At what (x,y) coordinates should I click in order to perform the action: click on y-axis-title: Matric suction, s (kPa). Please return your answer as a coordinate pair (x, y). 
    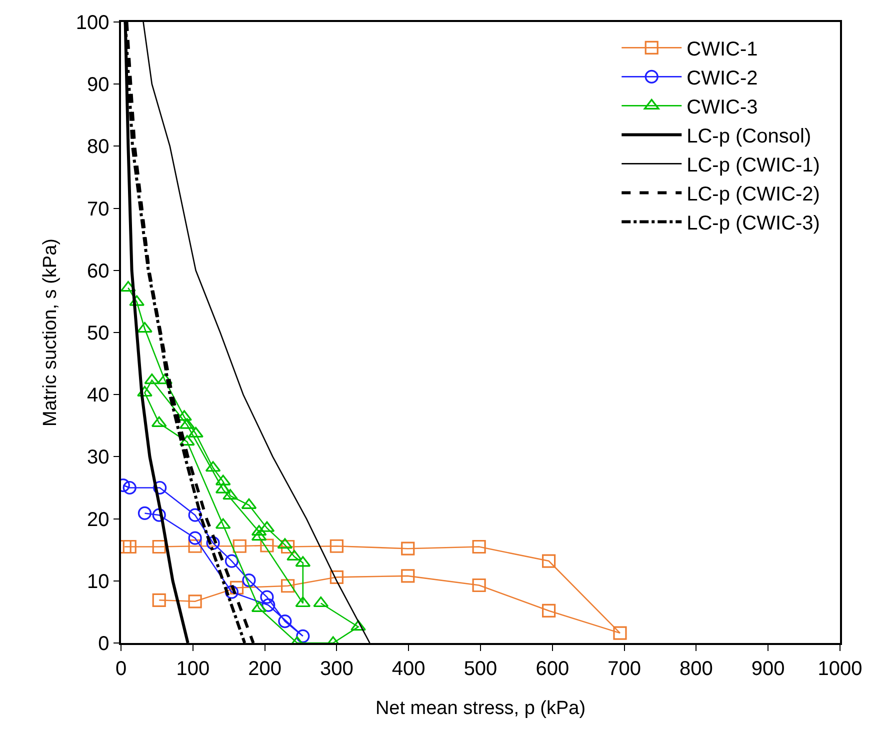
    Looking at the image, I should click on (51, 332).